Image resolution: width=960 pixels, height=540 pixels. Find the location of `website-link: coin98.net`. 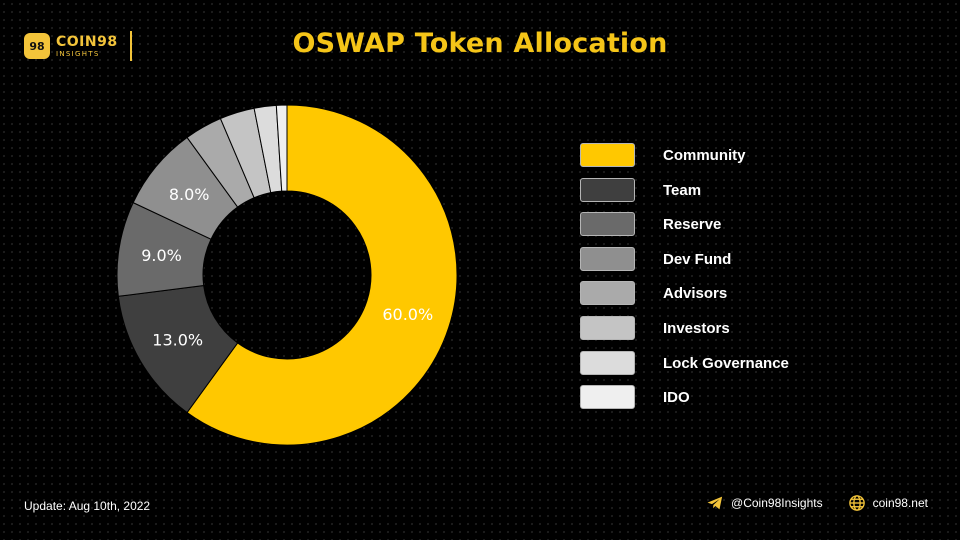

website-link: coin98.net is located at coordinates (900, 503).